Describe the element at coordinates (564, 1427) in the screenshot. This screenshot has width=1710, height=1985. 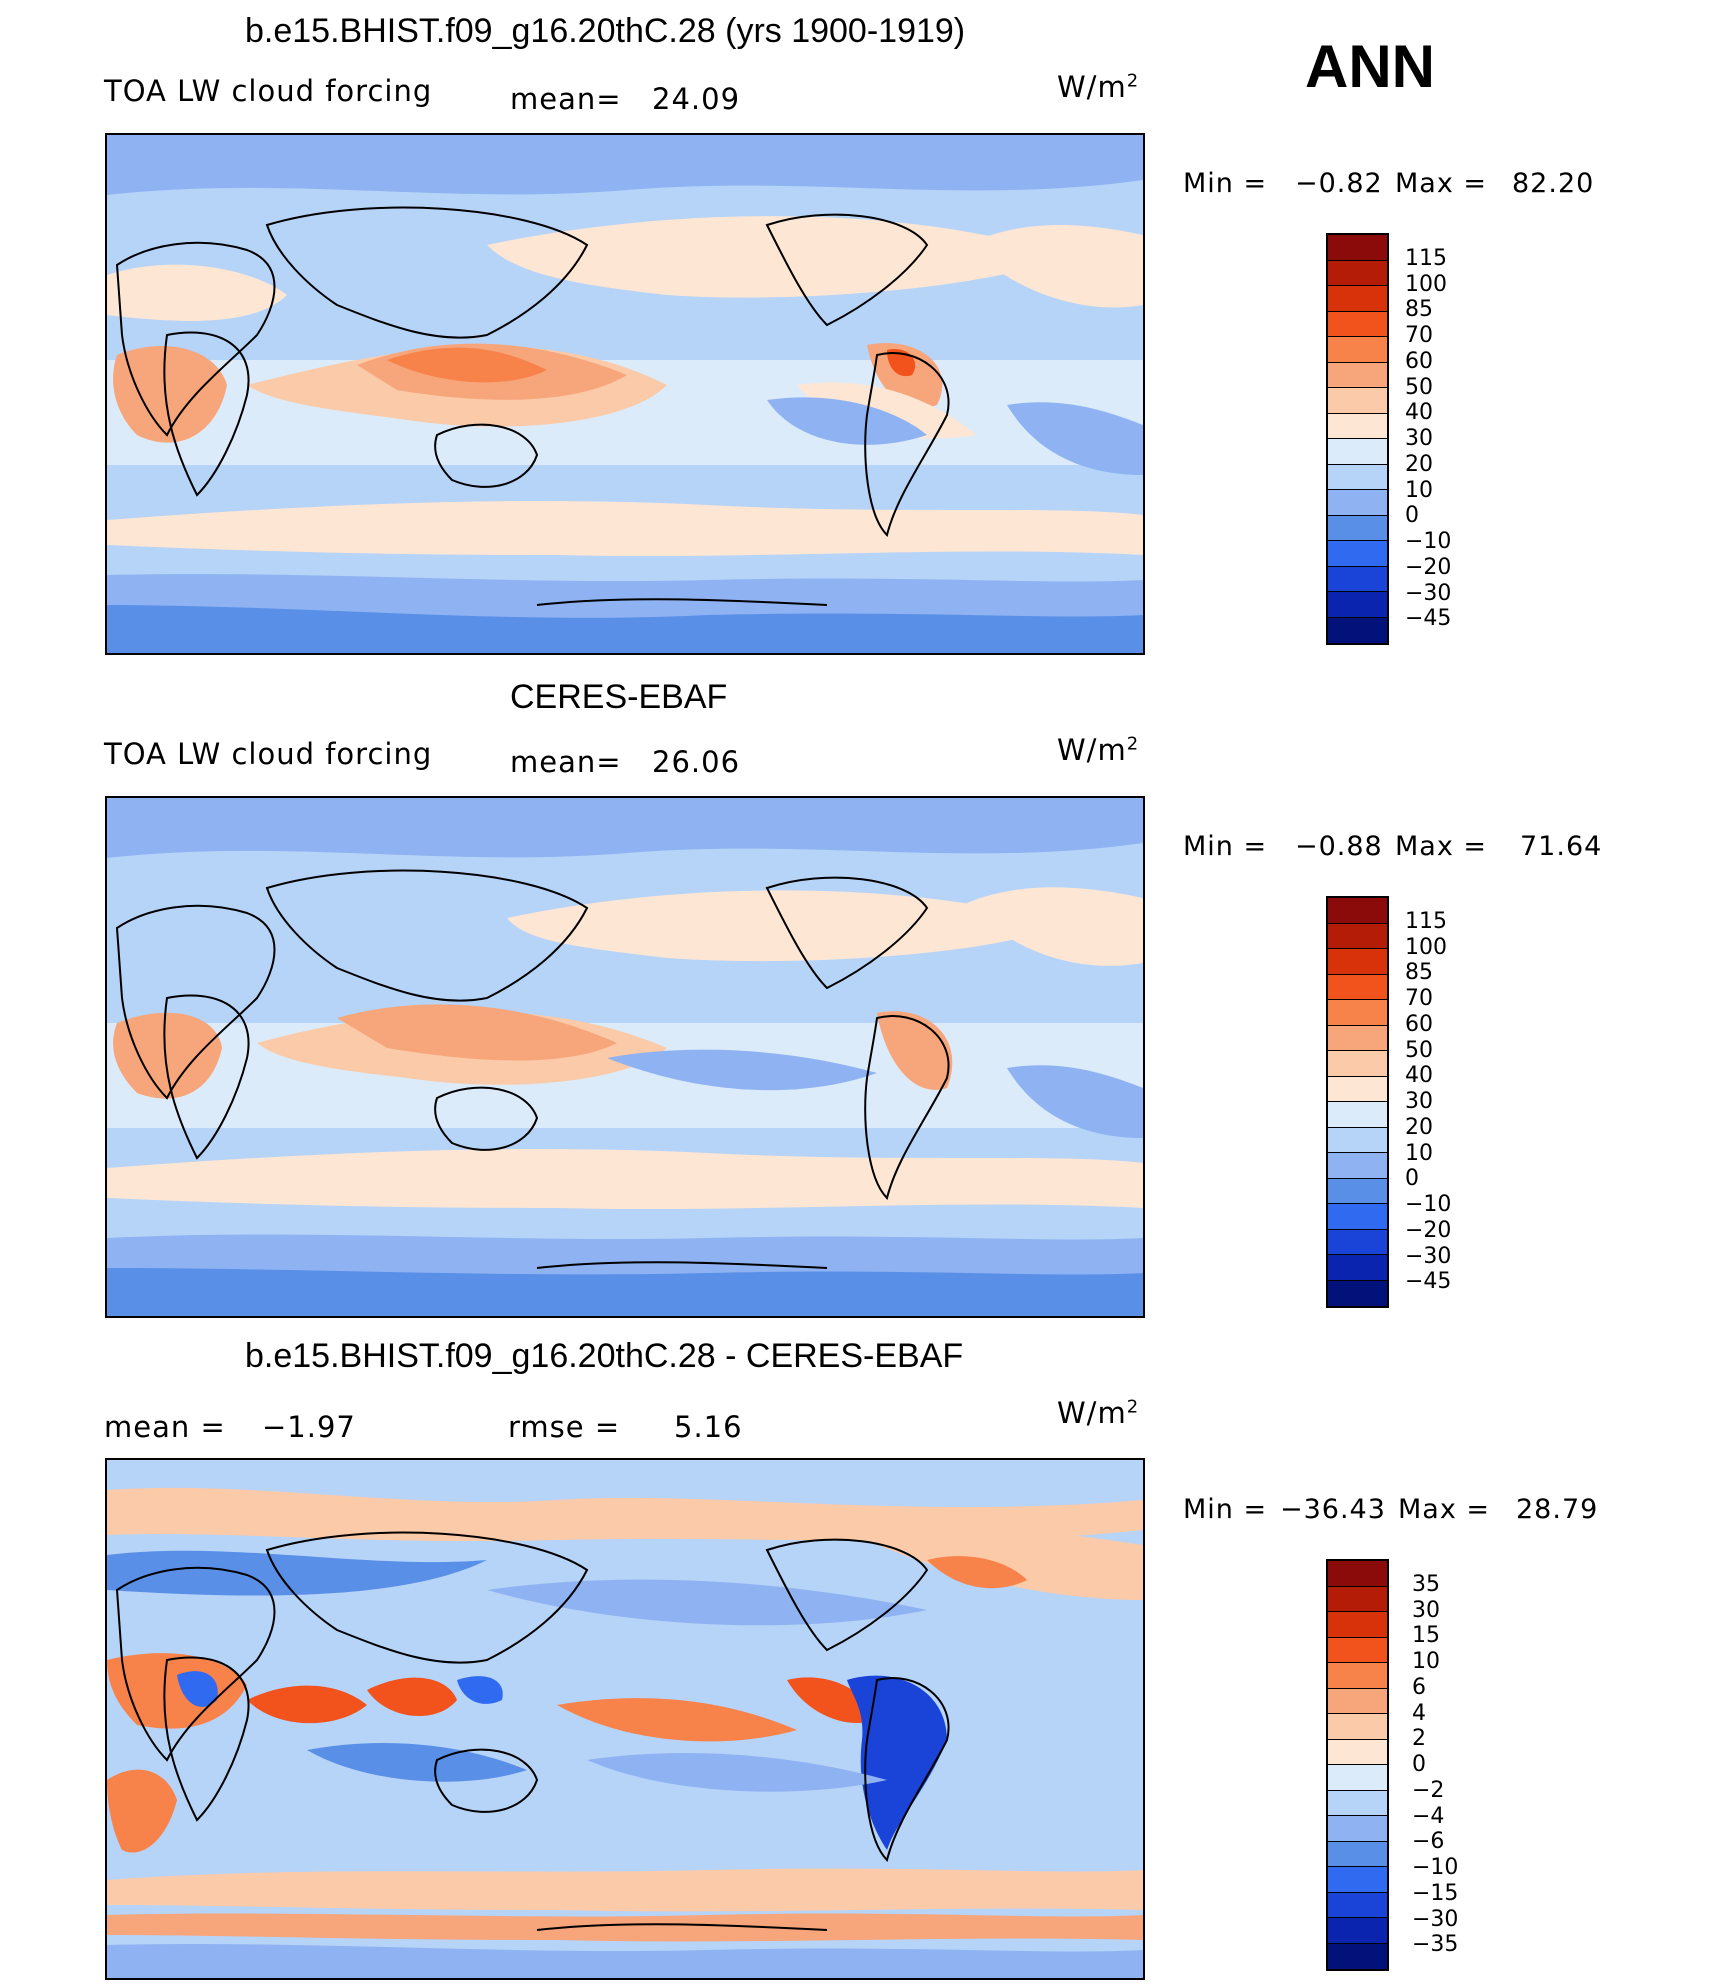
I see `panel-3-rmse-label: rmse =` at that location.